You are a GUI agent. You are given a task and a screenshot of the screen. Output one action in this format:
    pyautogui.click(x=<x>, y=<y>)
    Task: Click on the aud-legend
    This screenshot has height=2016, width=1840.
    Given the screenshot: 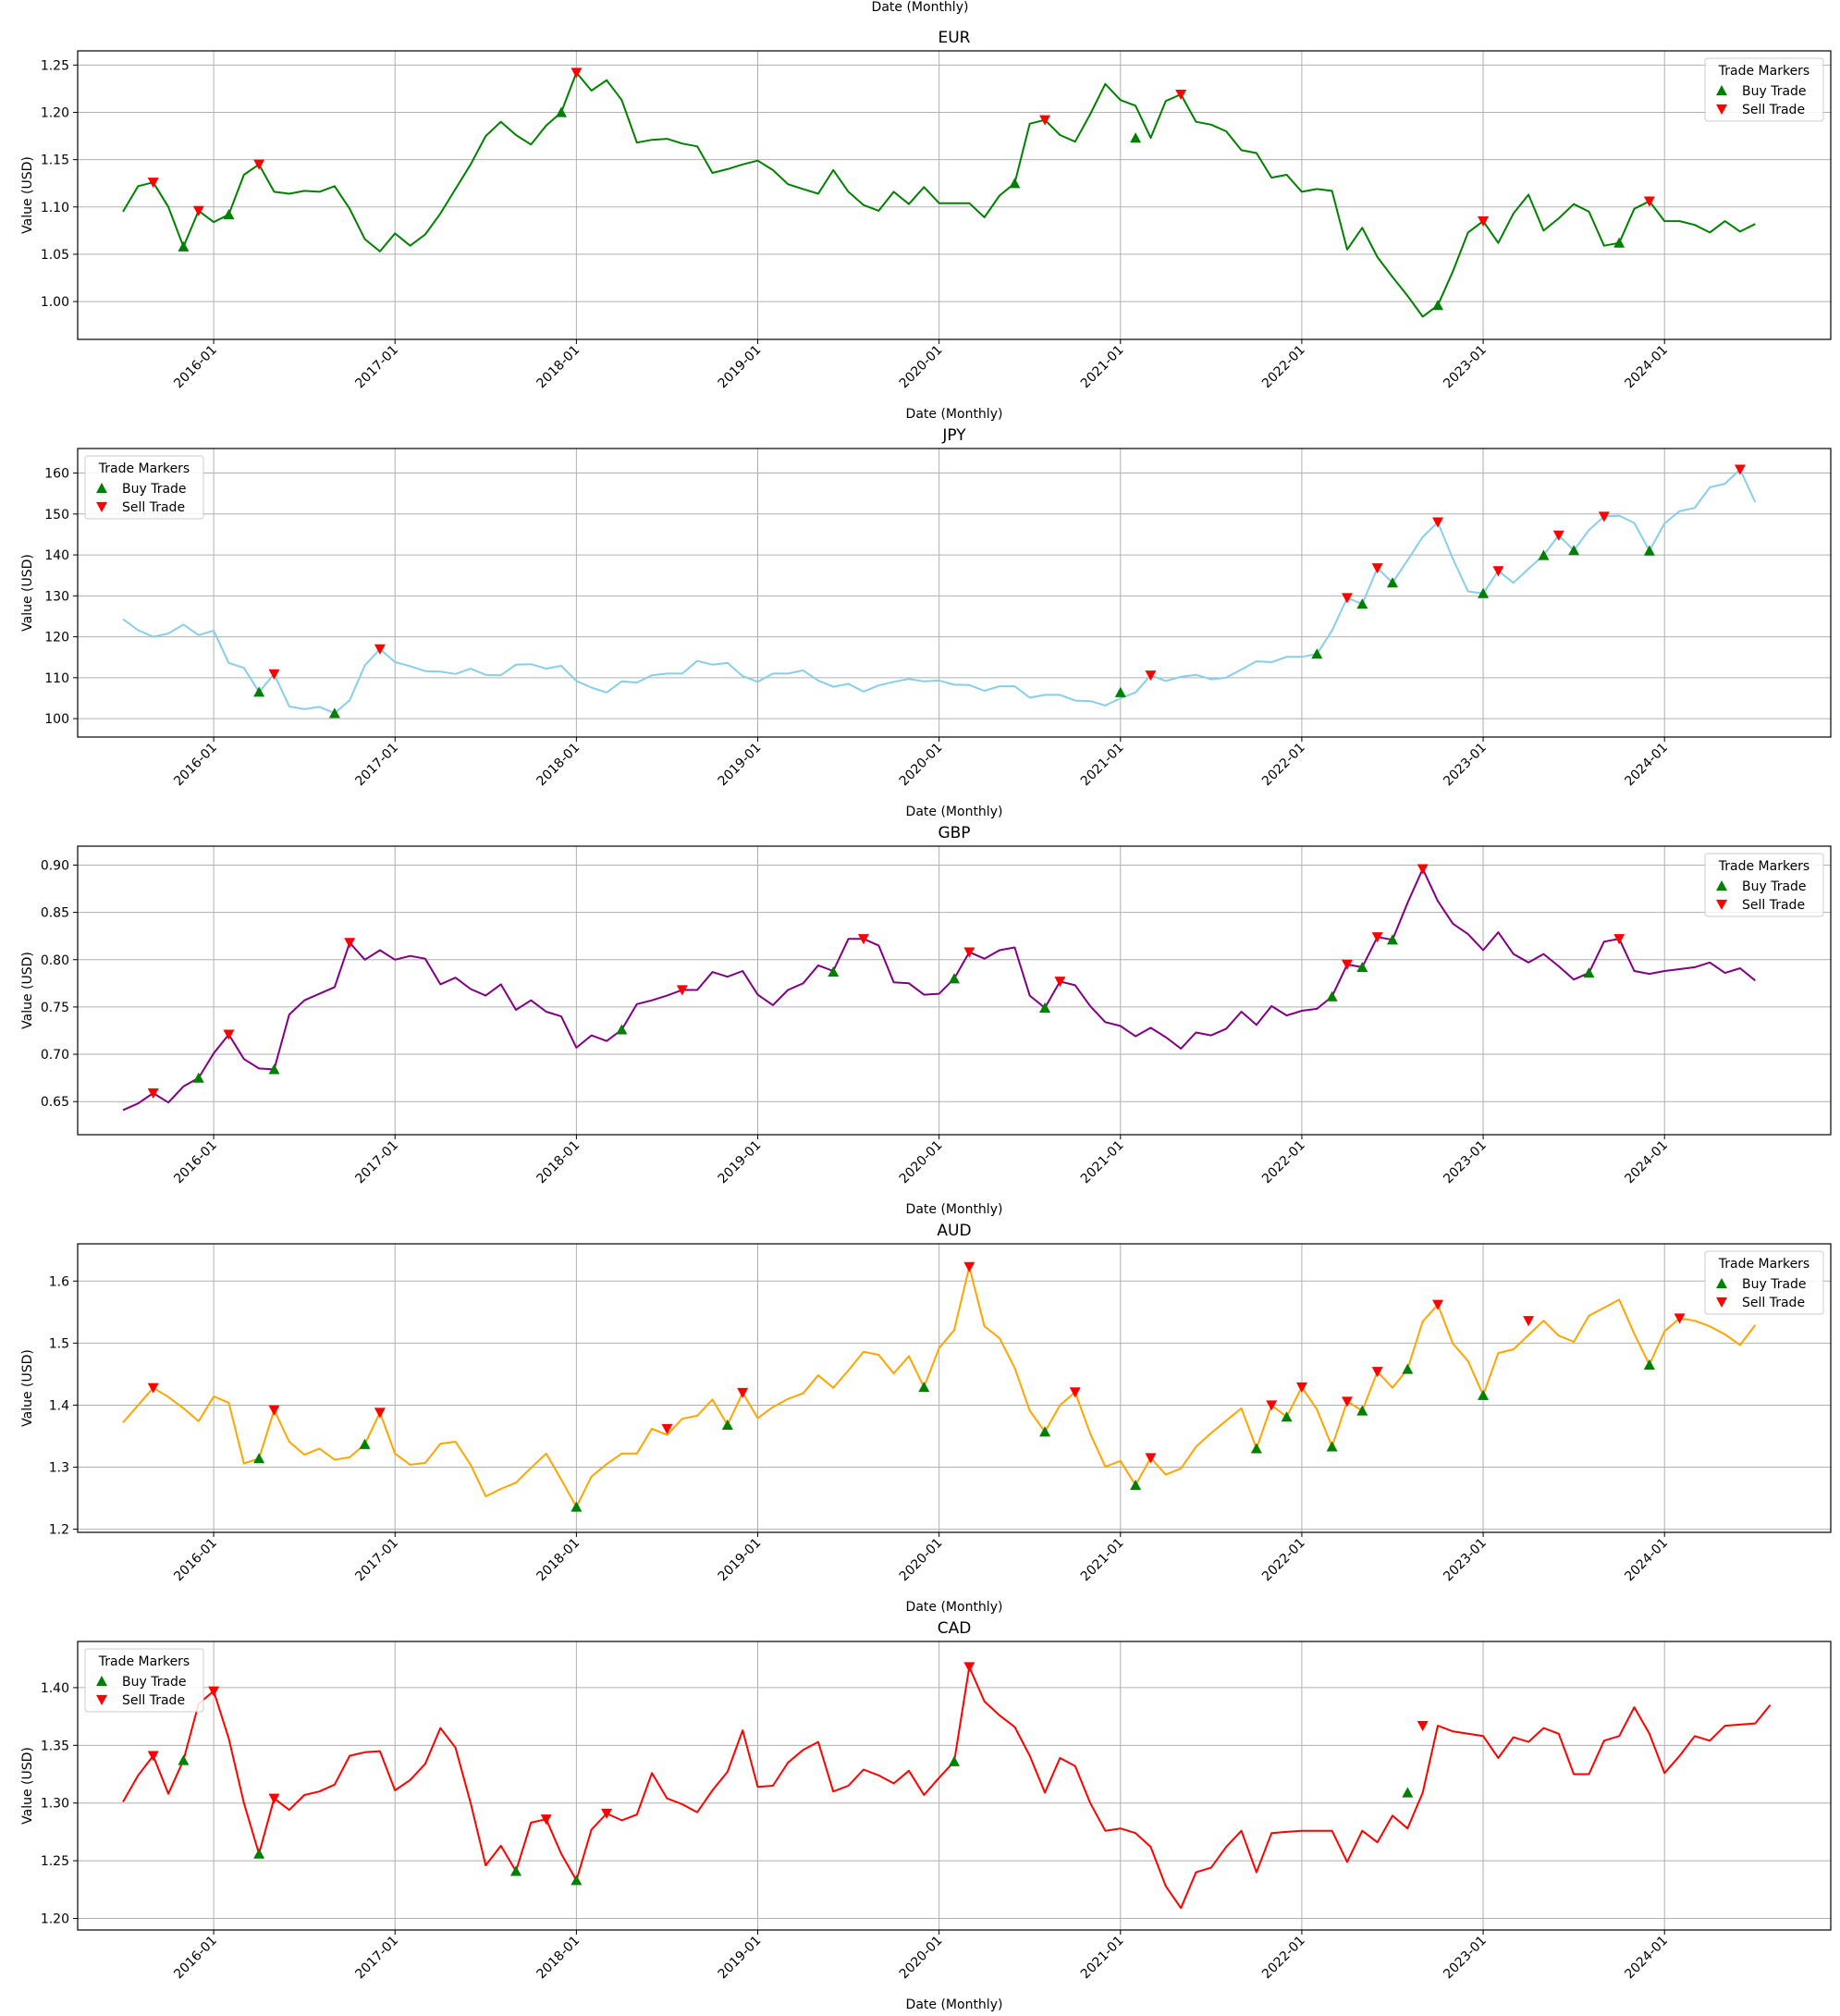 What is the action you would take?
    pyautogui.click(x=1764, y=1282)
    